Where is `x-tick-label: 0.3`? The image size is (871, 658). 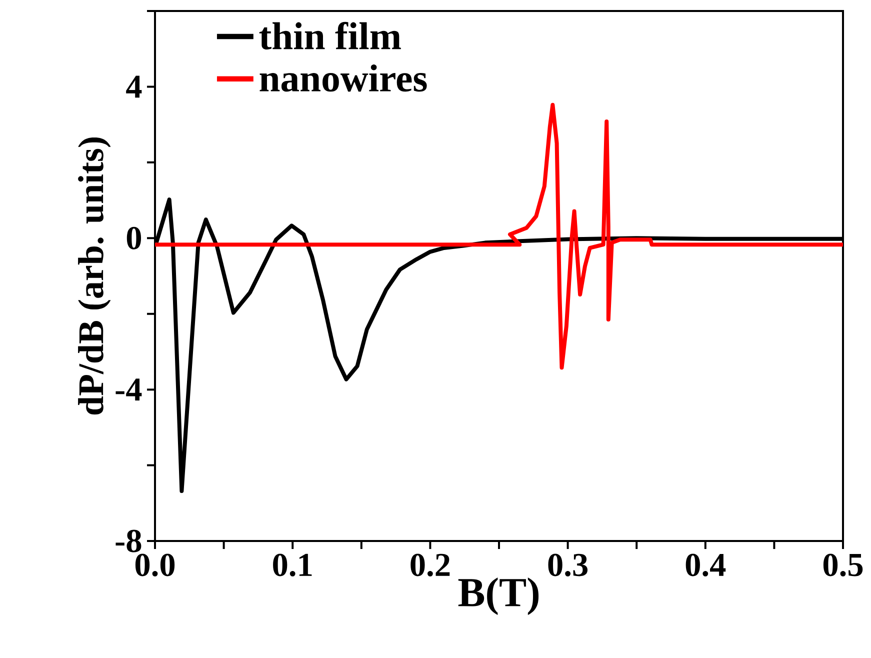
x-tick-label: 0.3 is located at coordinates (568, 565).